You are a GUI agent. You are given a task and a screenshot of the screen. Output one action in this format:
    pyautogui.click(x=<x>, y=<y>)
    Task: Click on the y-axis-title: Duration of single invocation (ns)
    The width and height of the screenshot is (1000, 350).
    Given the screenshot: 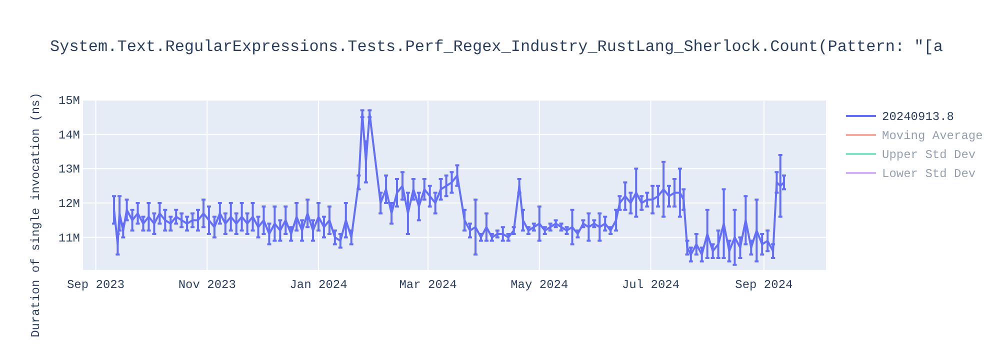 What is the action you would take?
    pyautogui.click(x=36, y=215)
    